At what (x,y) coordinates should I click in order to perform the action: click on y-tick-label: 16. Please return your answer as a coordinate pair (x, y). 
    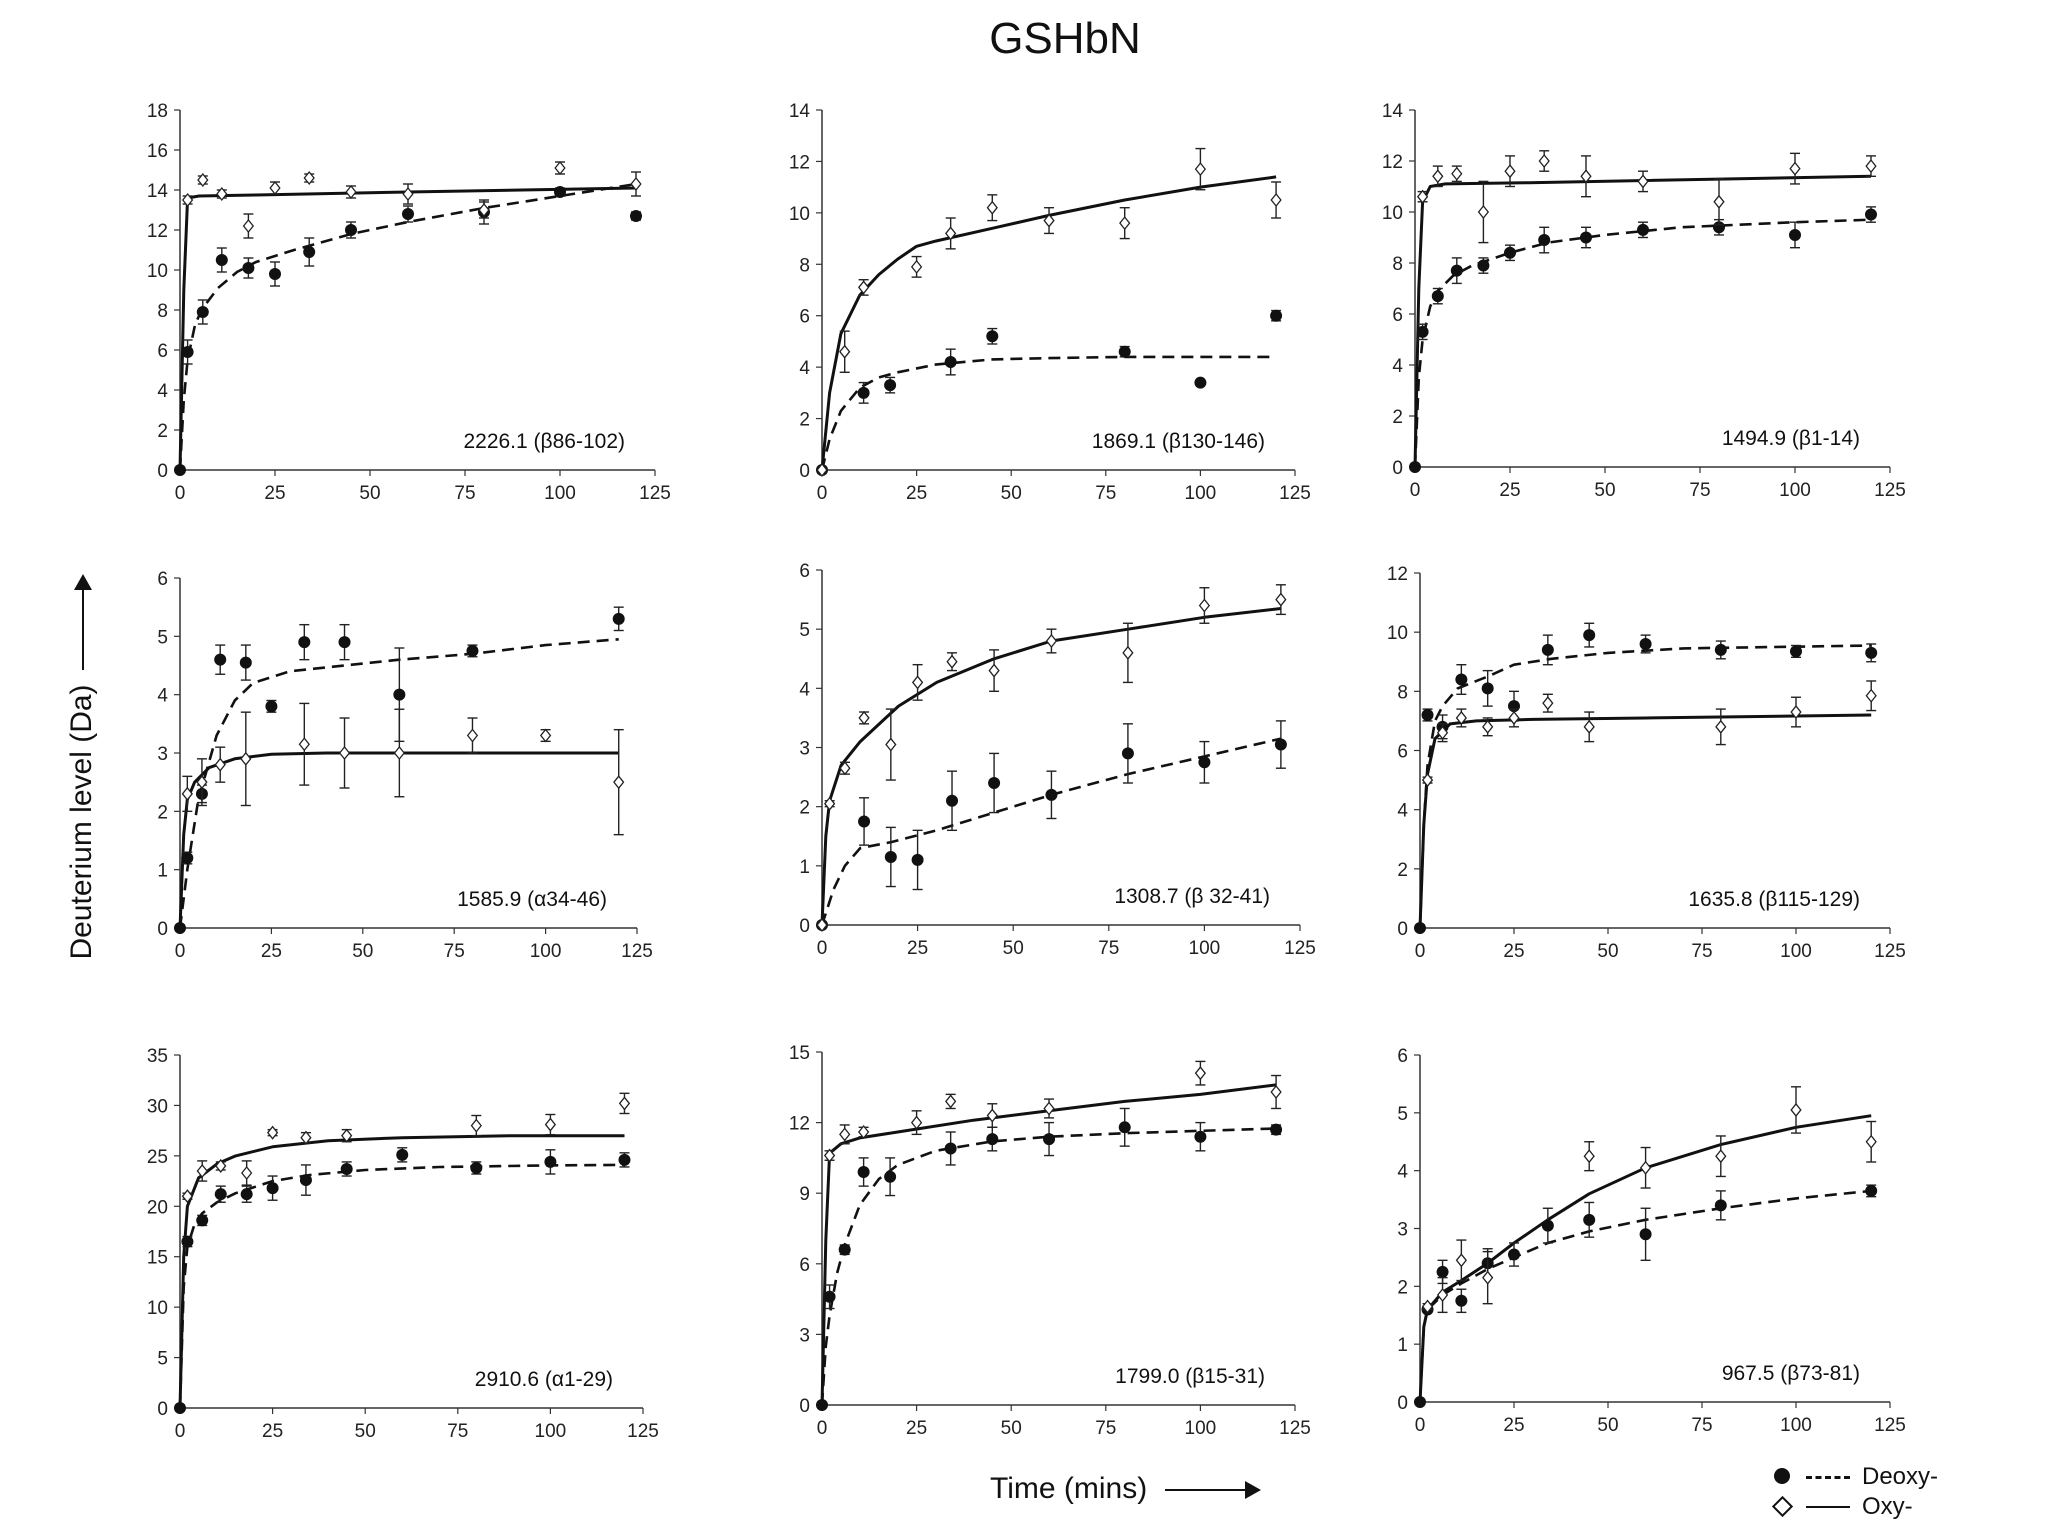
    Looking at the image, I should click on (157, 151).